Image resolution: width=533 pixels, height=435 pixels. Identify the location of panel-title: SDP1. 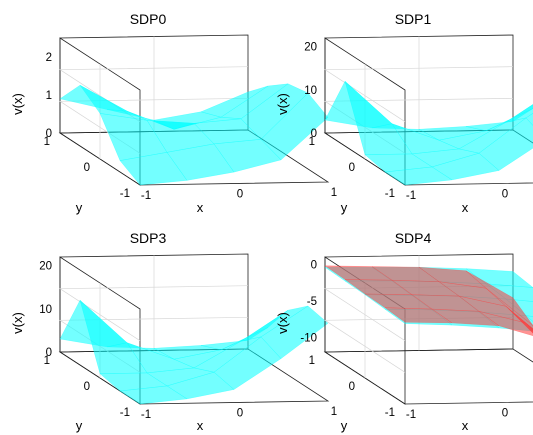
(413, 19).